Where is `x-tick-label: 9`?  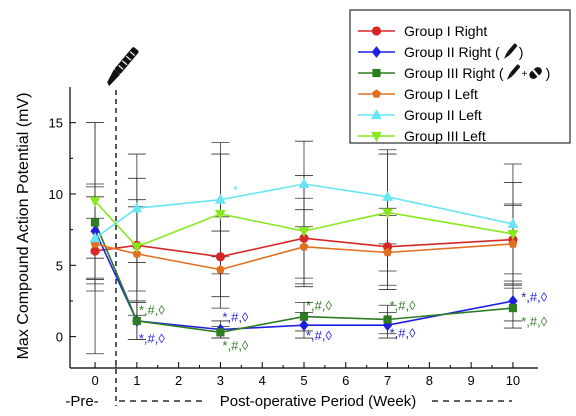
x-tick-label: 9 is located at coordinates (471, 380).